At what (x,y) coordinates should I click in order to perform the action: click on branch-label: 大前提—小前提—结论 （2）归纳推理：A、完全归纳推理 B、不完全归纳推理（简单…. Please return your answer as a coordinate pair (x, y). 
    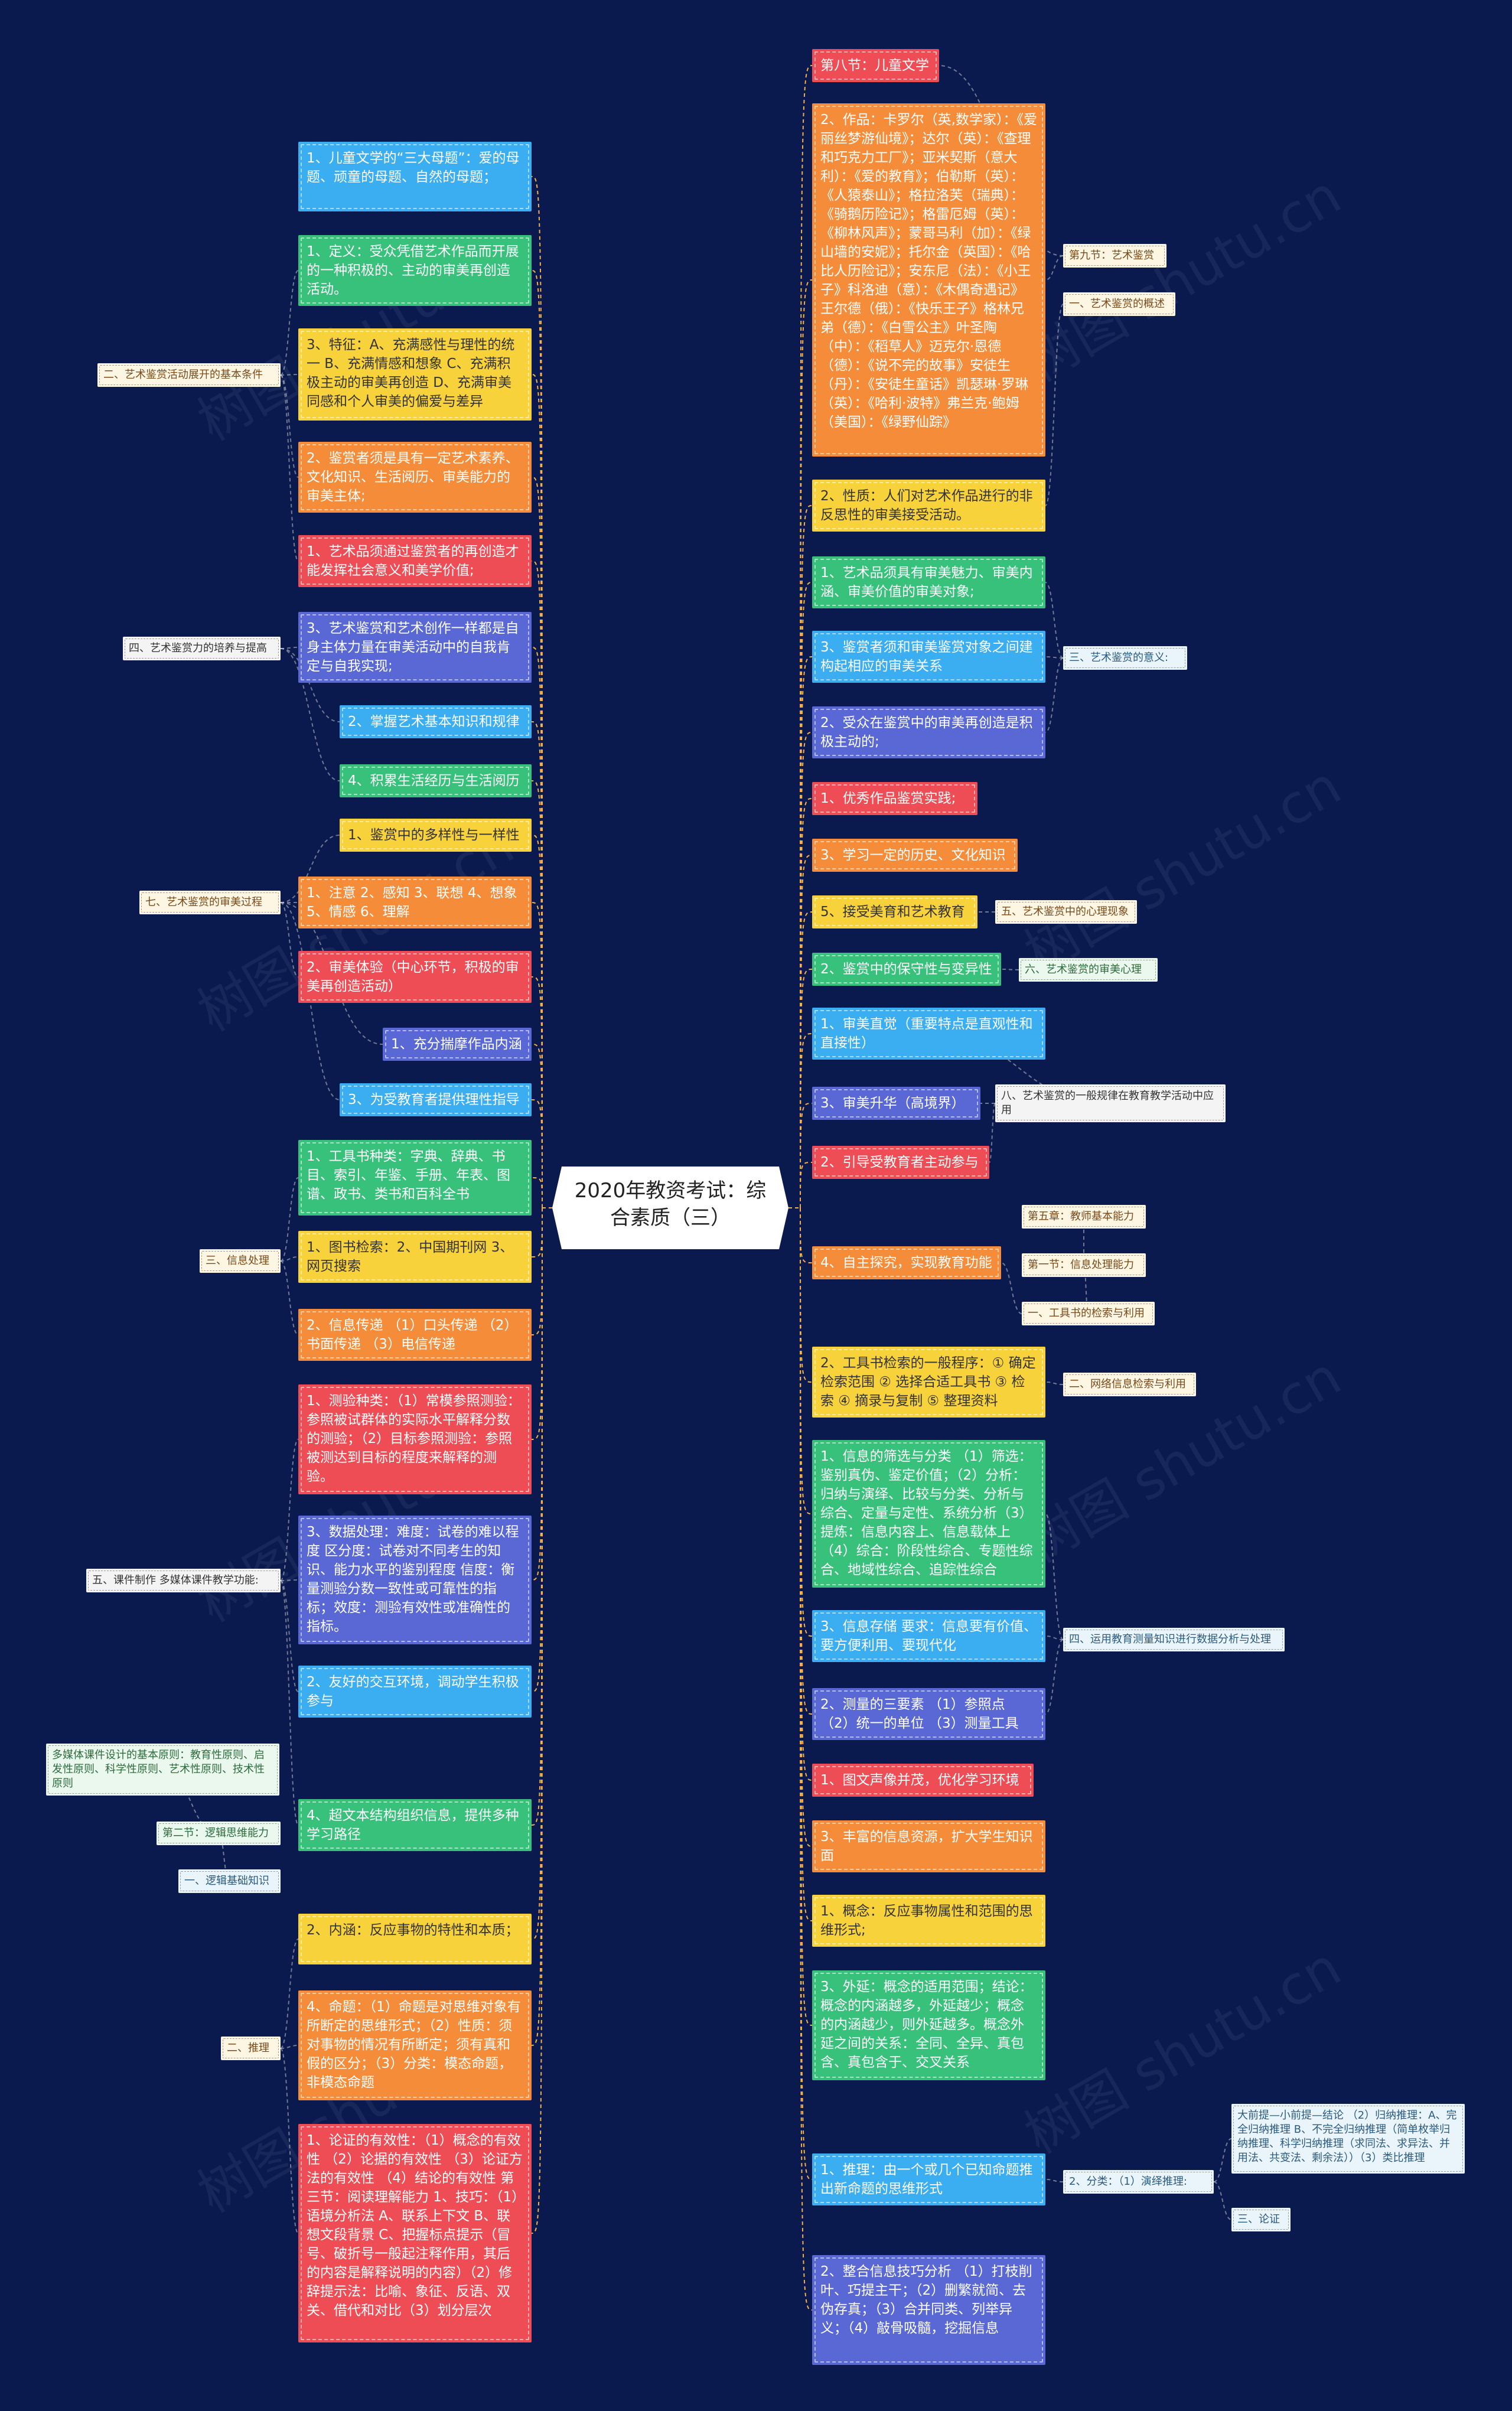
    Looking at the image, I should click on (1348, 2139).